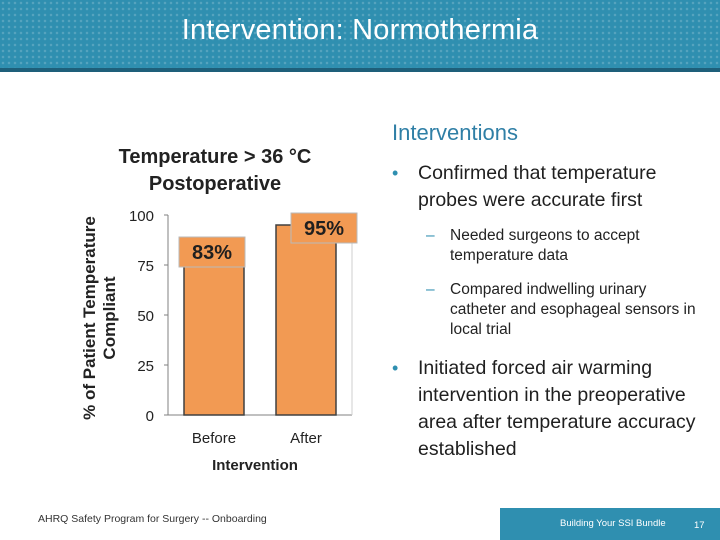 Image resolution: width=720 pixels, height=540 pixels. Describe the element at coordinates (306, 438) in the screenshot. I see `x-tick-label: After` at that location.